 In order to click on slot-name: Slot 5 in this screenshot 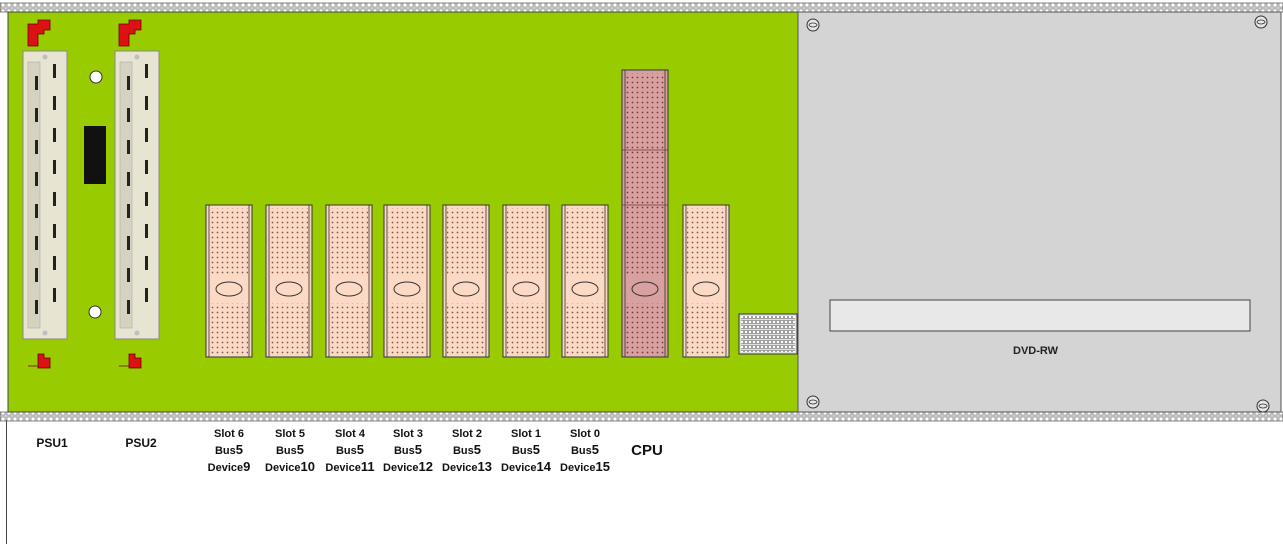, I will do `click(290, 434)`.